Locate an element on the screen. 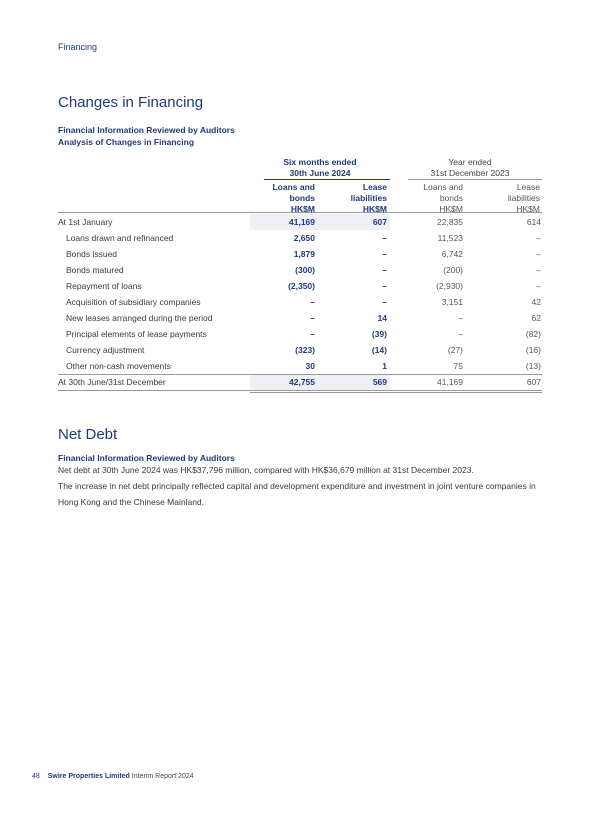 Image resolution: width=600 pixels, height=814 pixels. cell-c2: (14) is located at coordinates (379, 350).